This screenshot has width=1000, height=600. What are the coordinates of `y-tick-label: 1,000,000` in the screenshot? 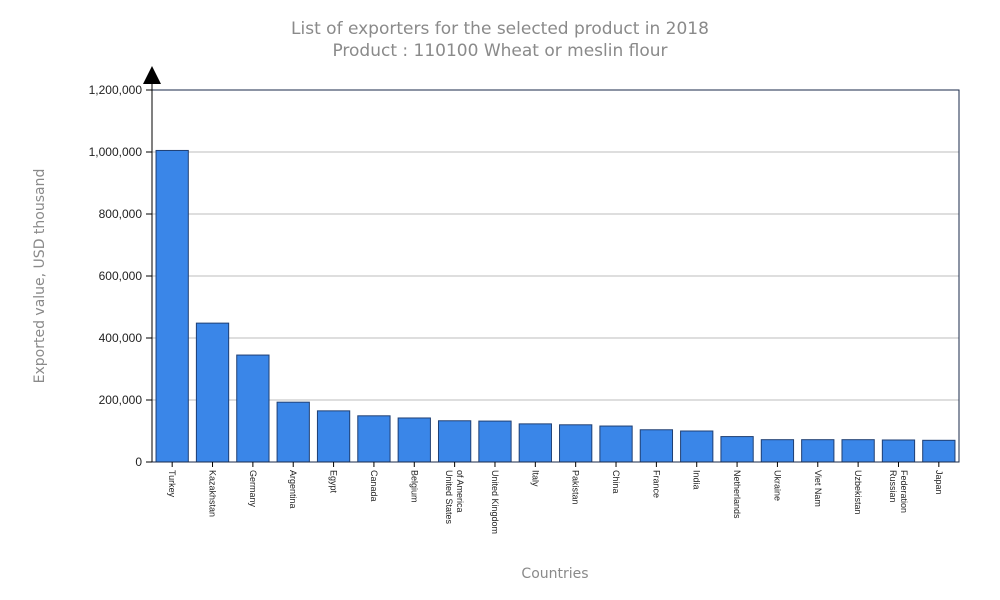 It's located at (116, 152).